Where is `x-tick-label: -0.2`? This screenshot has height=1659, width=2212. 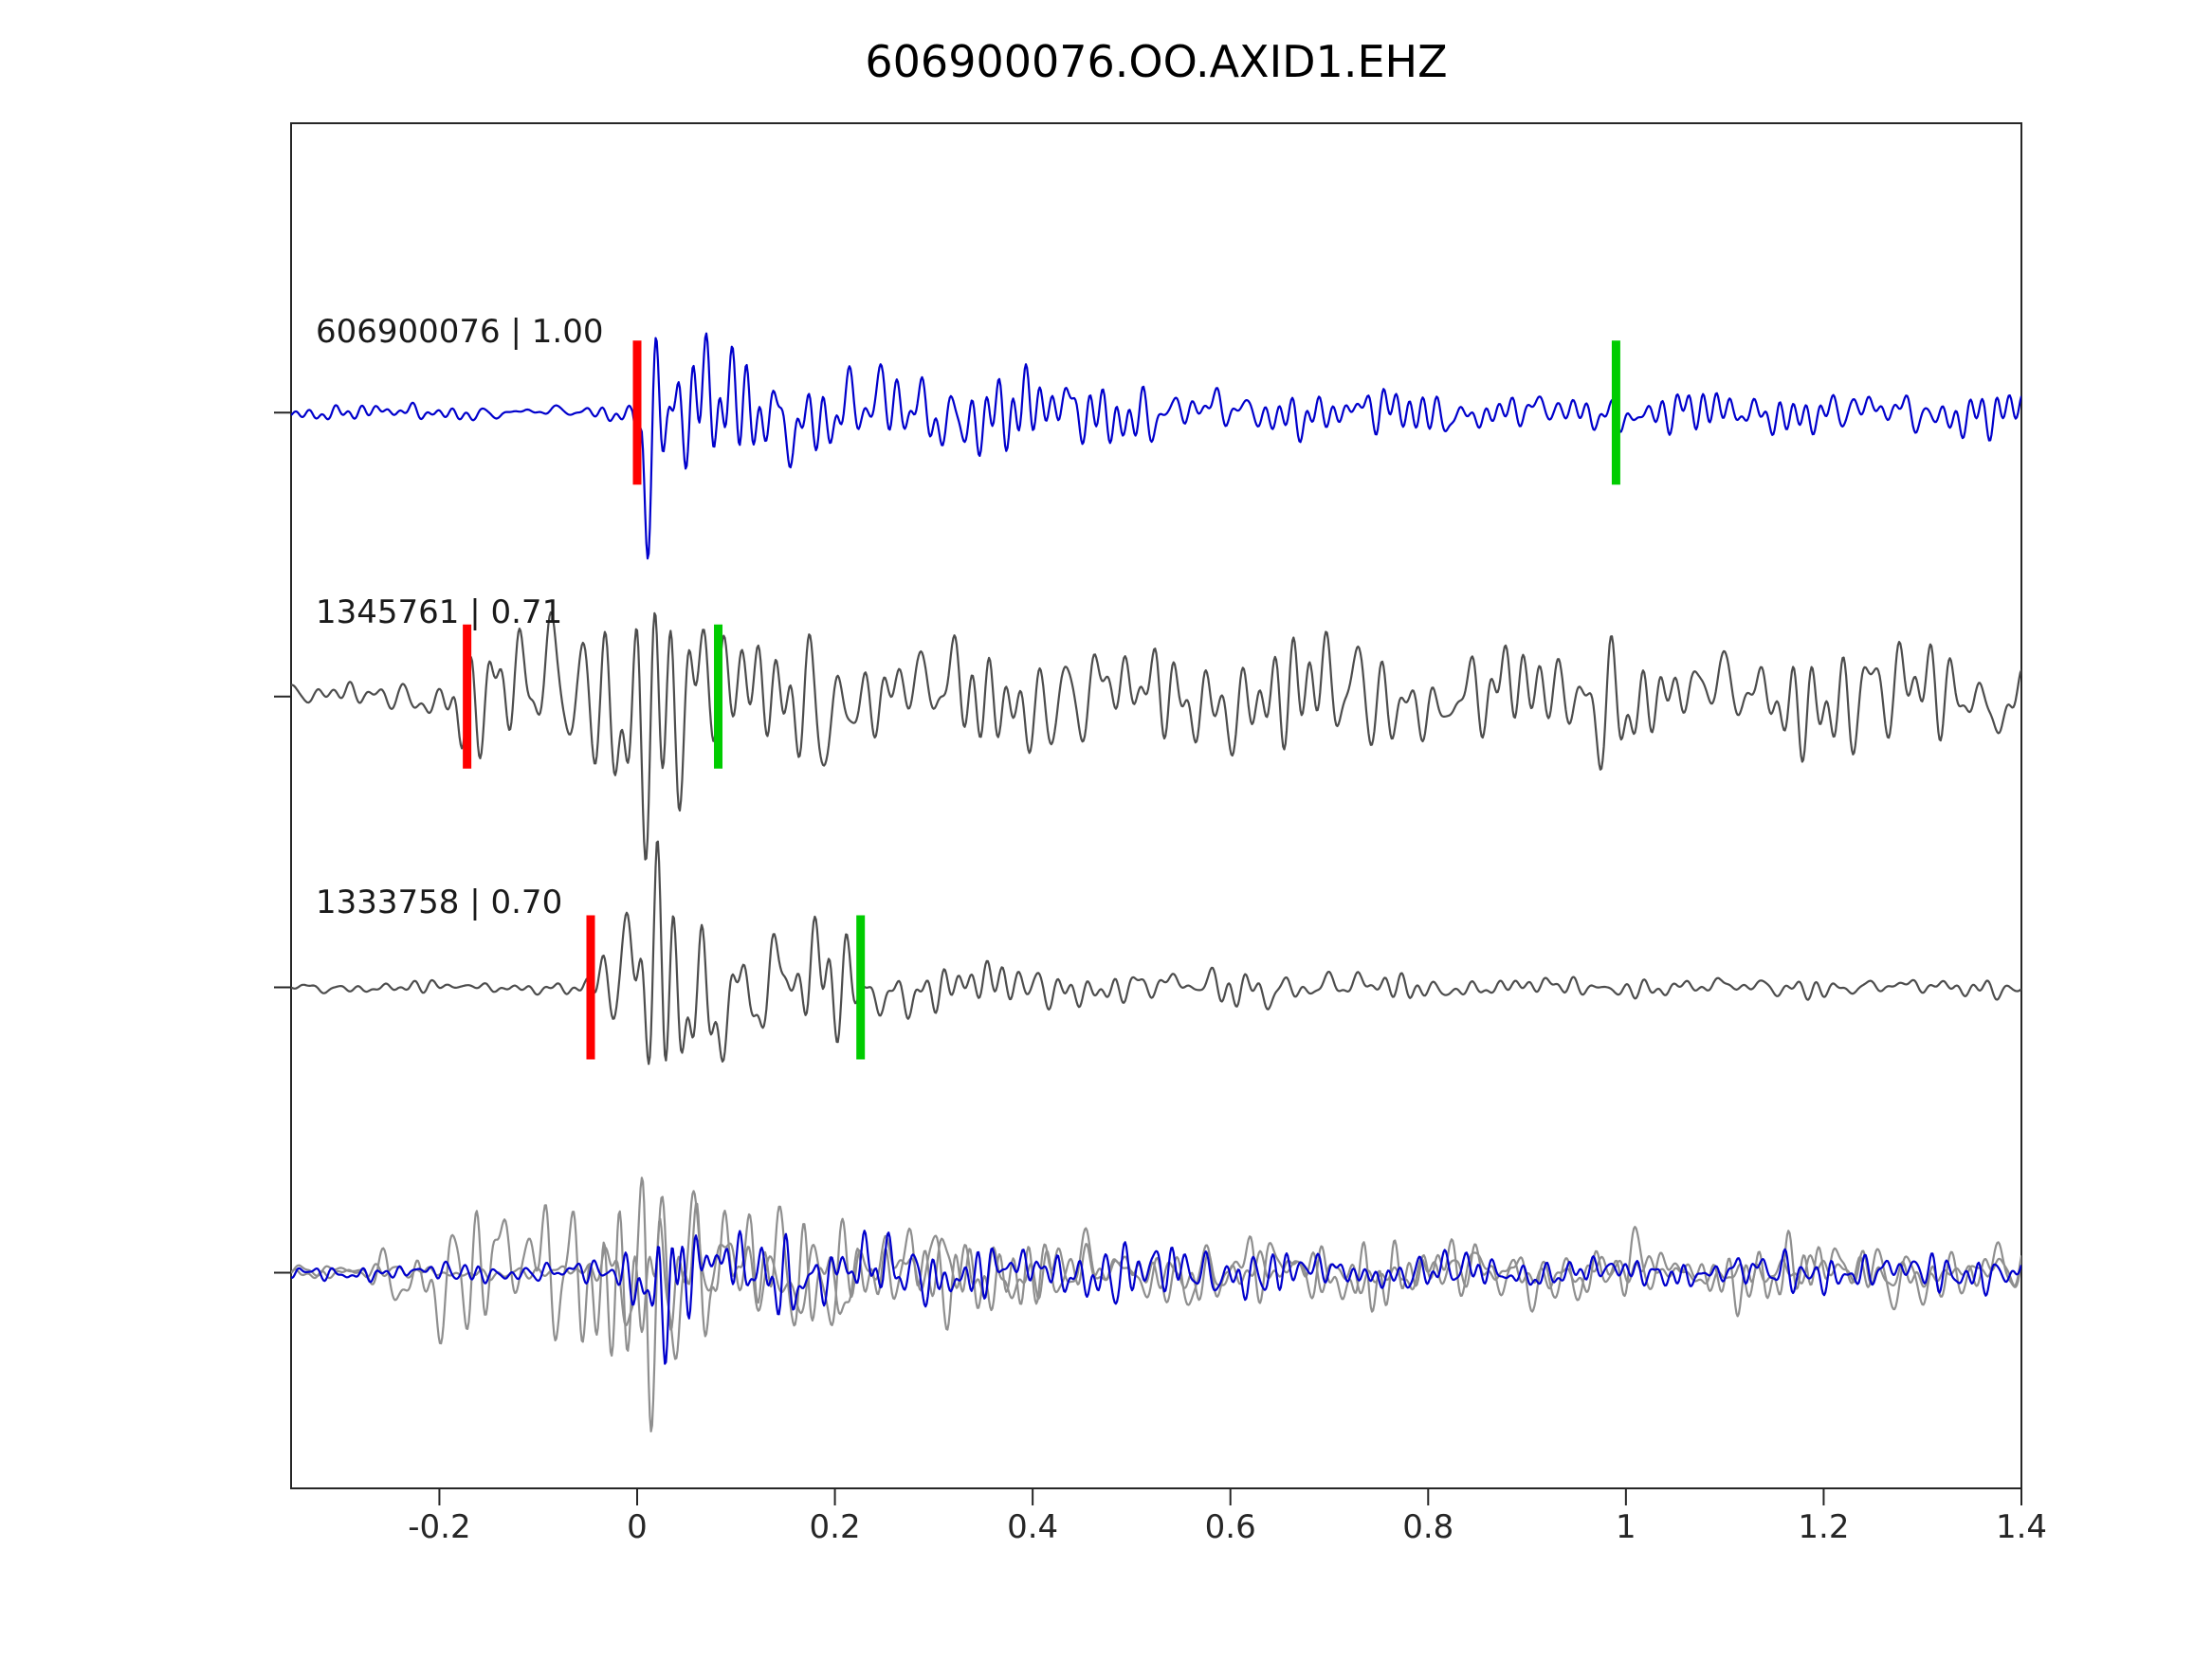 x-tick-label: -0.2 is located at coordinates (439, 1527).